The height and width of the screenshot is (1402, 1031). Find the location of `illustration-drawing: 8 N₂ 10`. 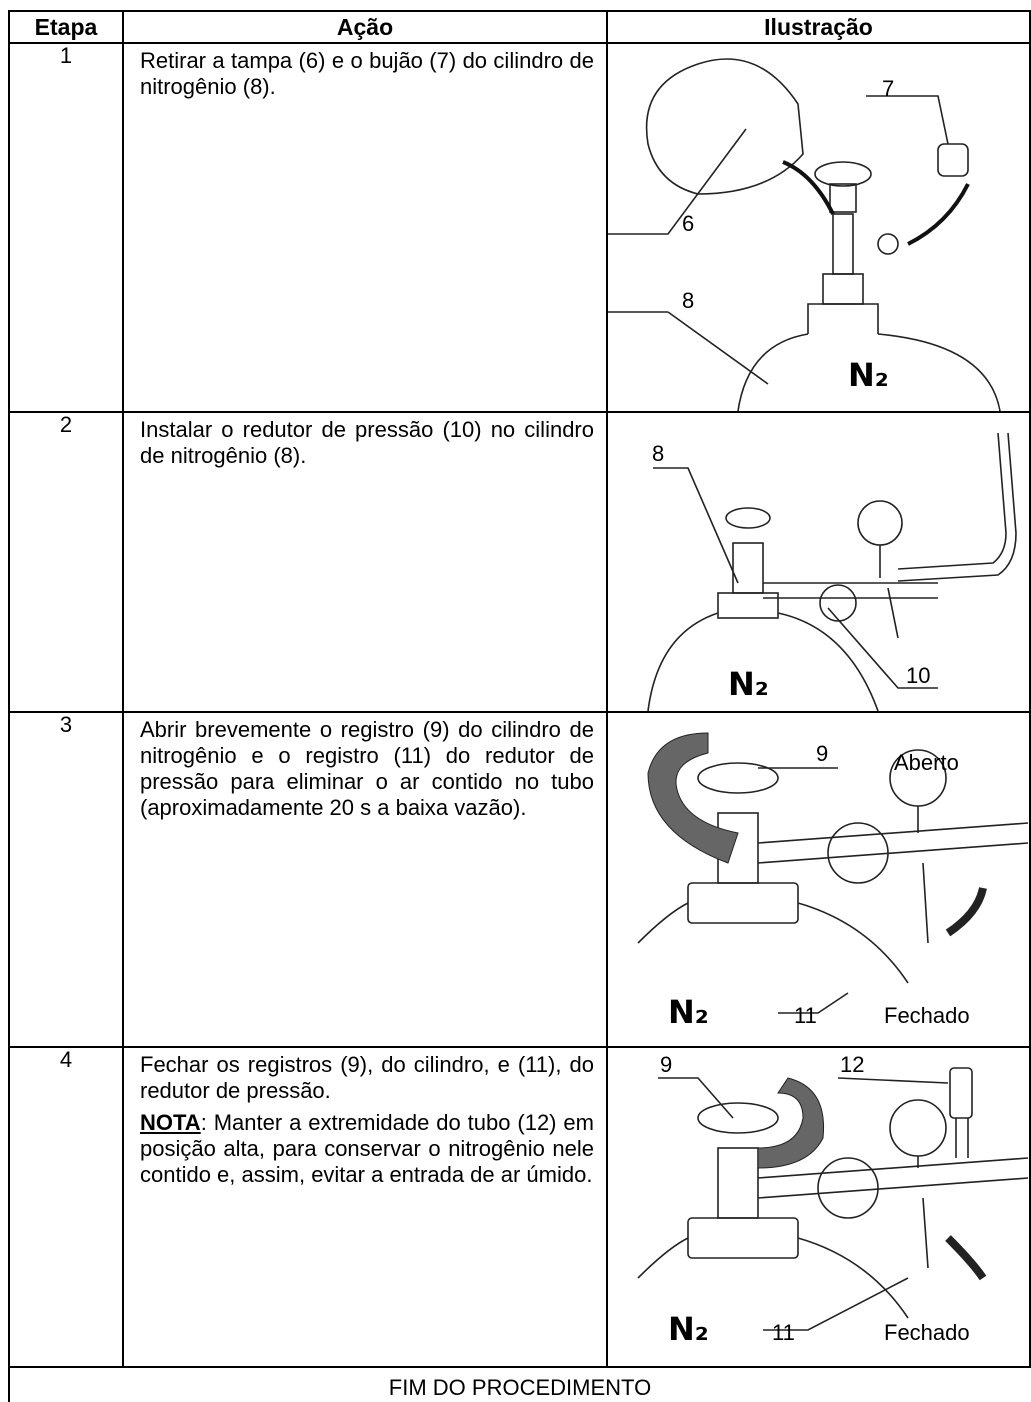

illustration-drawing: 8 N₂ 10 is located at coordinates (832, 571).